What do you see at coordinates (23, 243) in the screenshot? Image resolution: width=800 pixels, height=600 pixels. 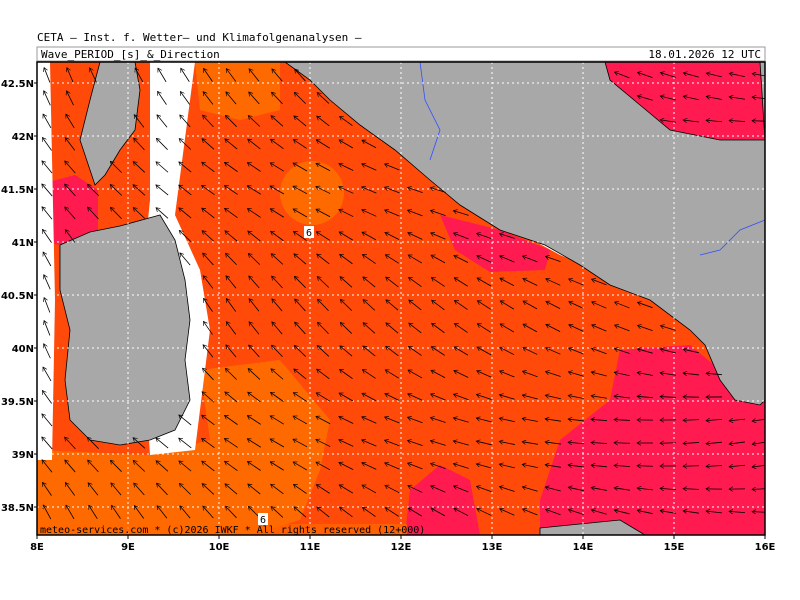 I see `lat-label: 41N` at bounding box center [23, 243].